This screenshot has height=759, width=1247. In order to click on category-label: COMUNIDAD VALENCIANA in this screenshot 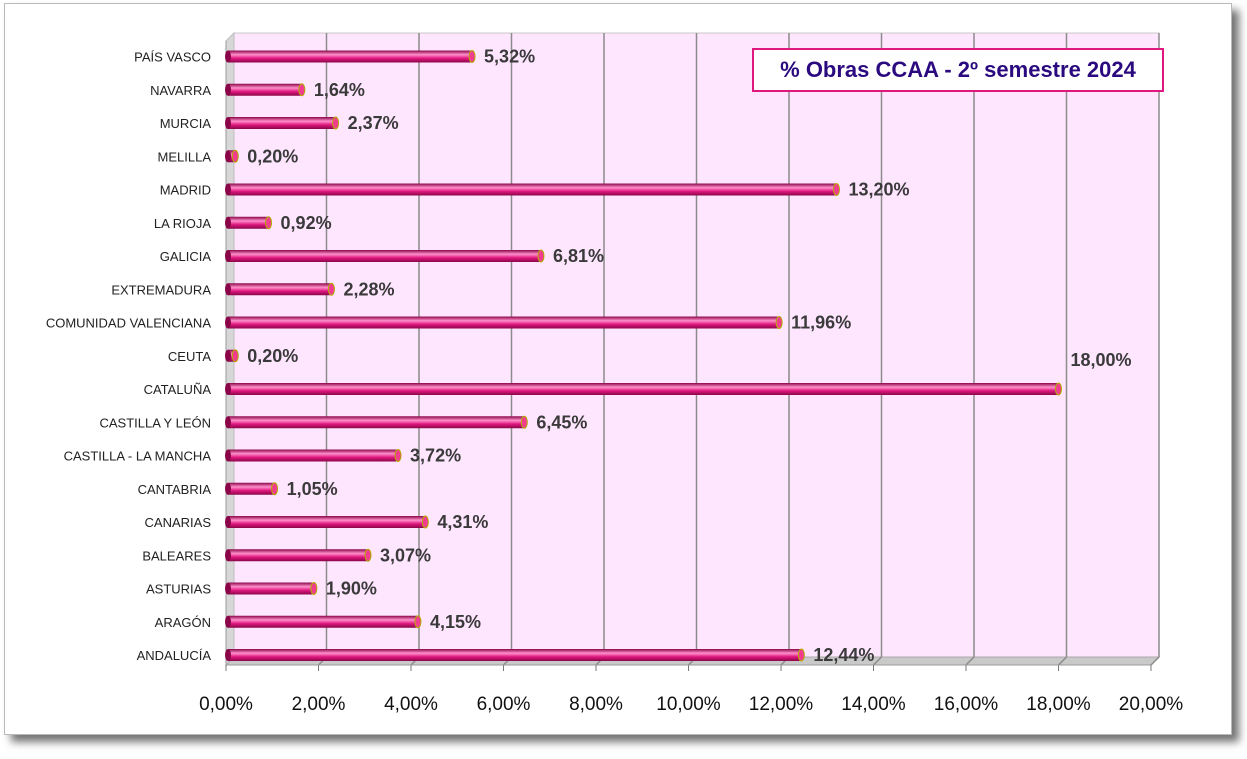, I will do `click(129, 323)`.